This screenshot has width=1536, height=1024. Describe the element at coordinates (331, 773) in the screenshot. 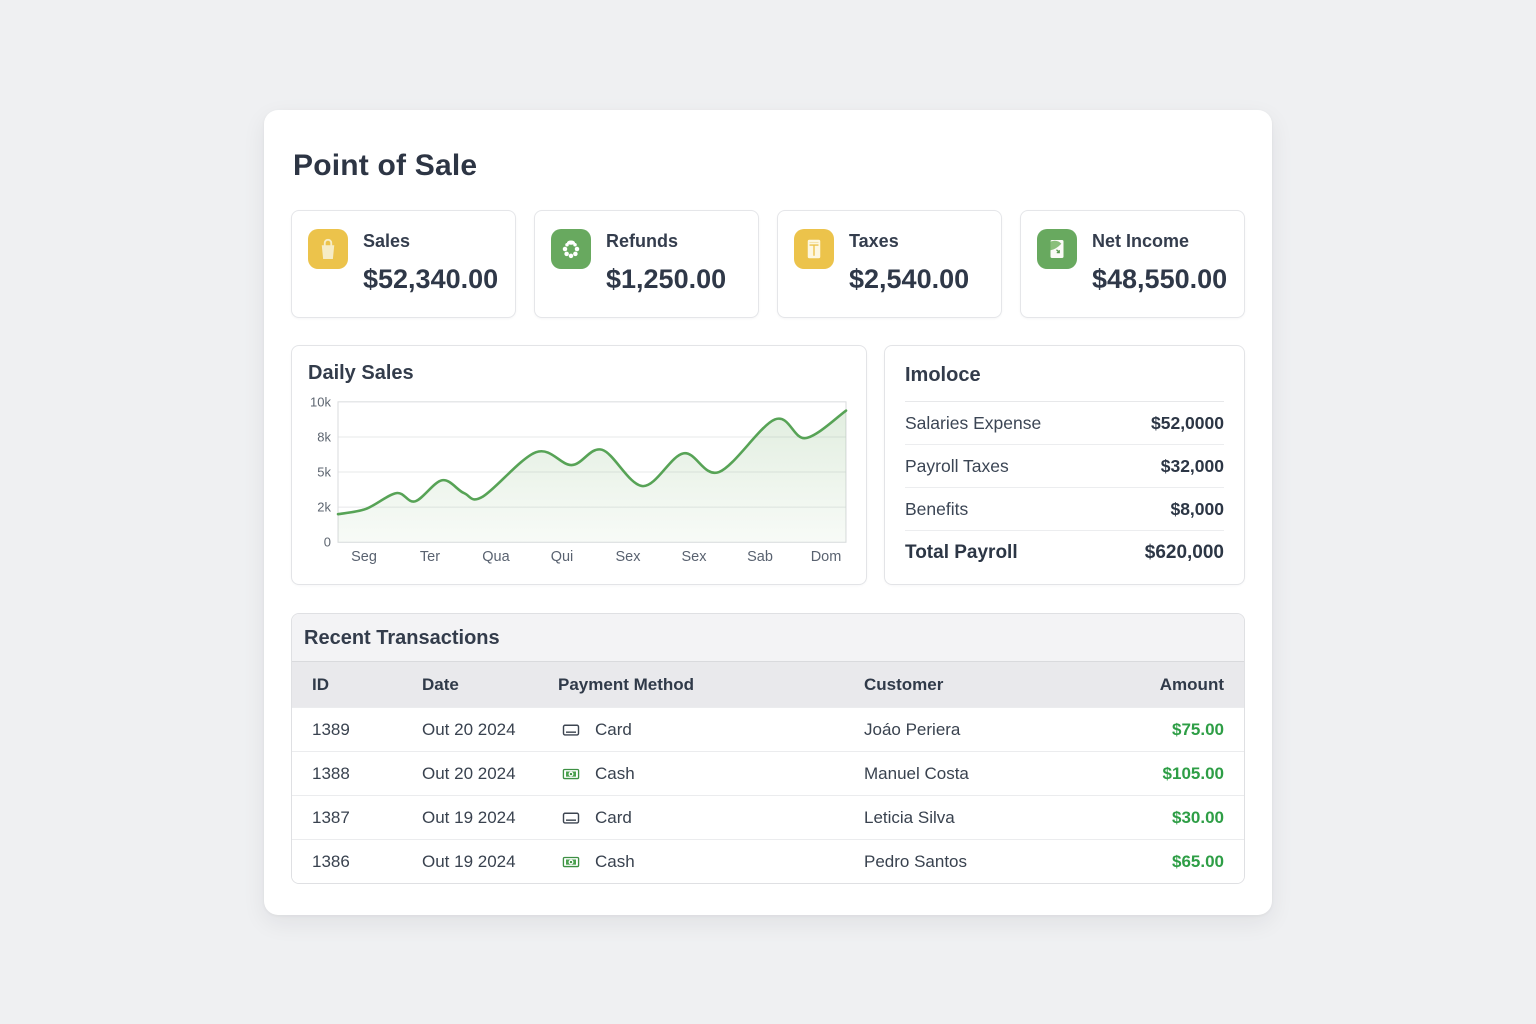

I see `tx-id: 1388` at that location.